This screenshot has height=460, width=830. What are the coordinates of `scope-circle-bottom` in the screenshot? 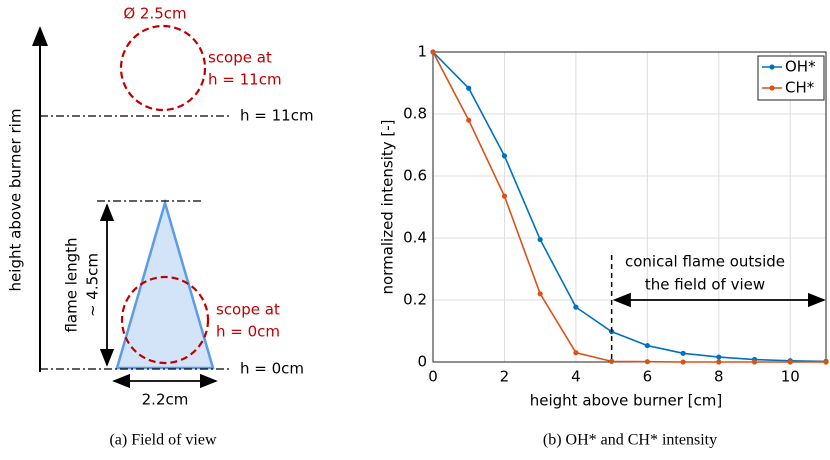 It's located at (165, 320).